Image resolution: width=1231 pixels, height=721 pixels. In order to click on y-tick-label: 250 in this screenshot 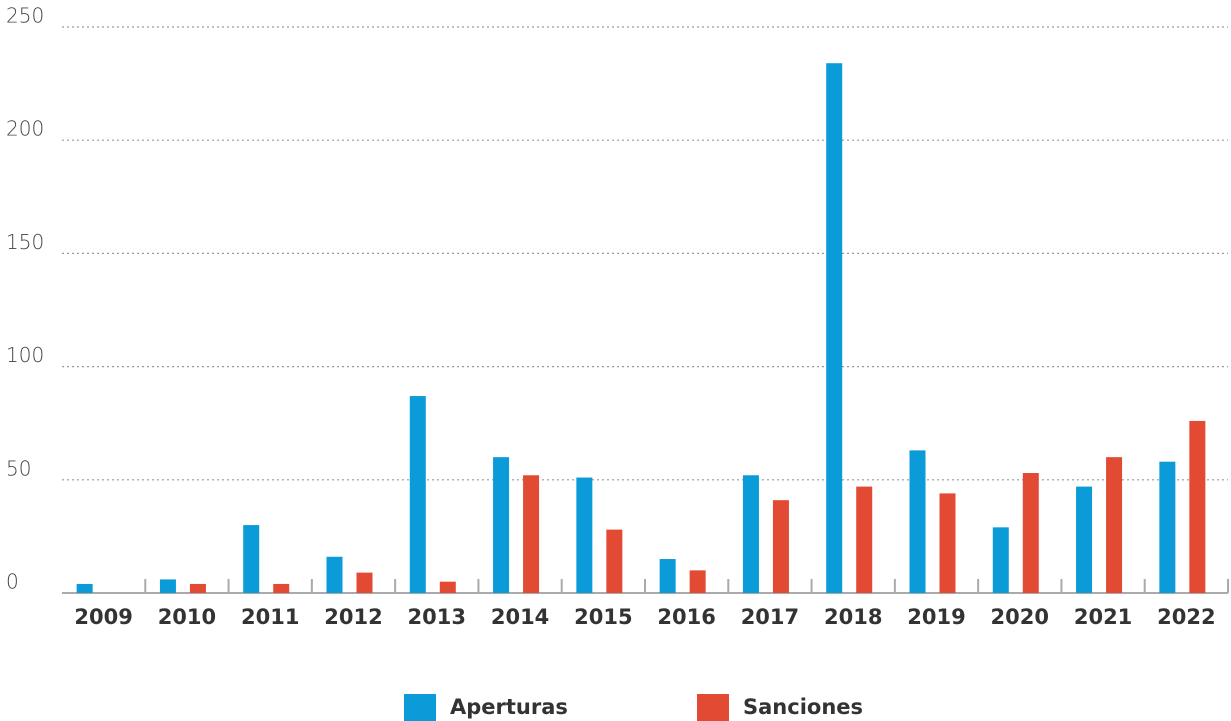, I will do `click(25, 16)`.